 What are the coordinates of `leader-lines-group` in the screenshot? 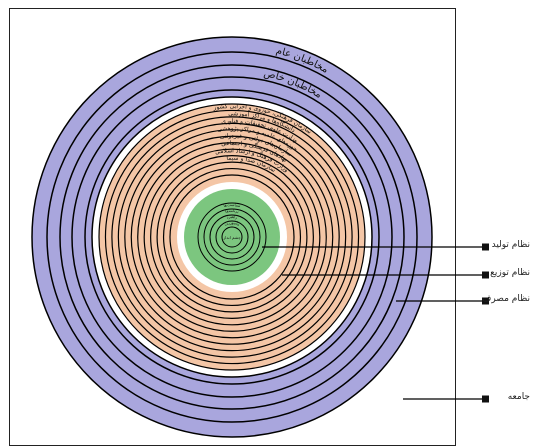 It's located at (375, 323).